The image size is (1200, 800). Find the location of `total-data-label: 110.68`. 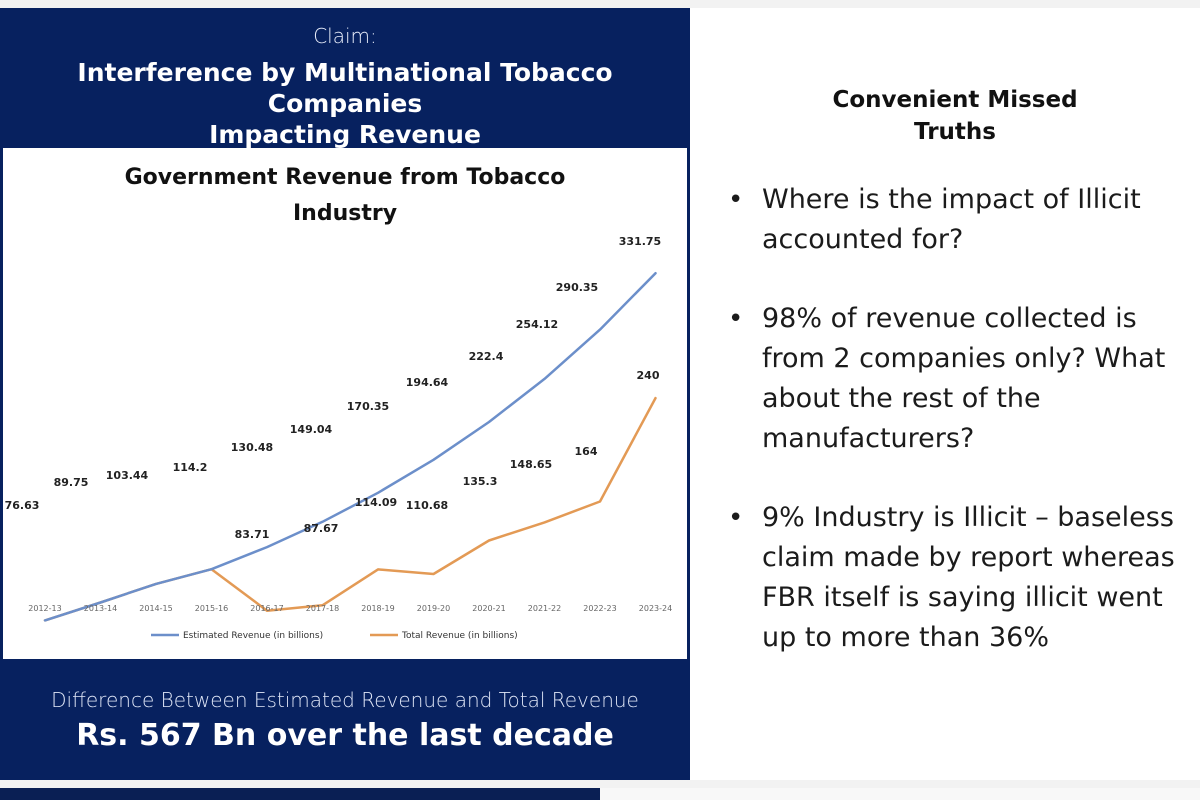

total-data-label: 110.68 is located at coordinates (427, 505).